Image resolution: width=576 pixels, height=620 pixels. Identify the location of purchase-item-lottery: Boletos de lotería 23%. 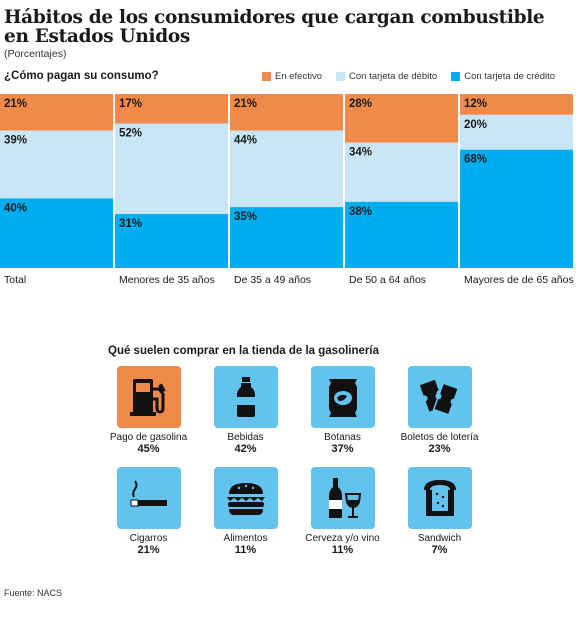
(439, 410).